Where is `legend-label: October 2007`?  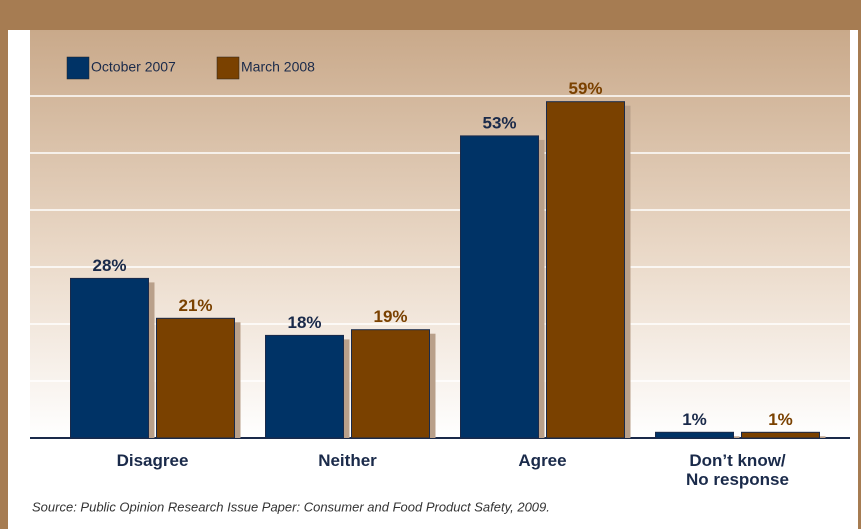 legend-label: October 2007 is located at coordinates (133, 67).